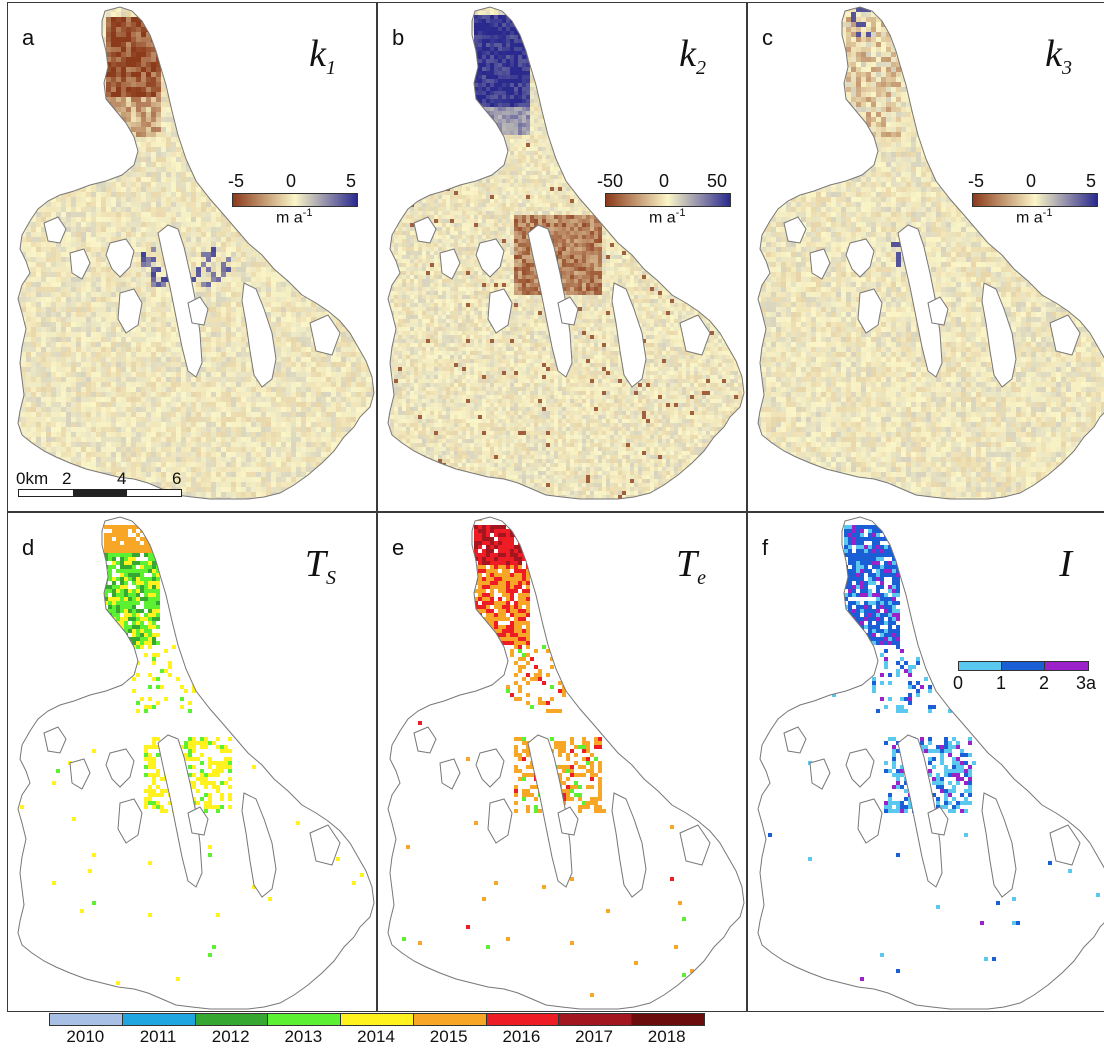 Image resolution: width=1104 pixels, height=1055 pixels. I want to click on scale-bar-label: 4, so click(121, 479).